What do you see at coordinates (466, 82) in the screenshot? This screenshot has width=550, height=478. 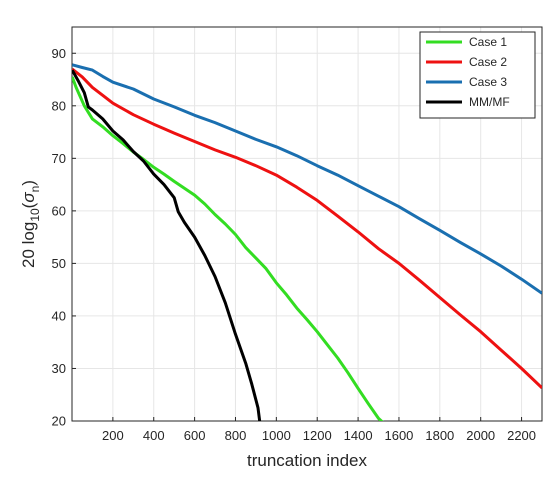 I see `legend-entry-case-3: Case 3` at bounding box center [466, 82].